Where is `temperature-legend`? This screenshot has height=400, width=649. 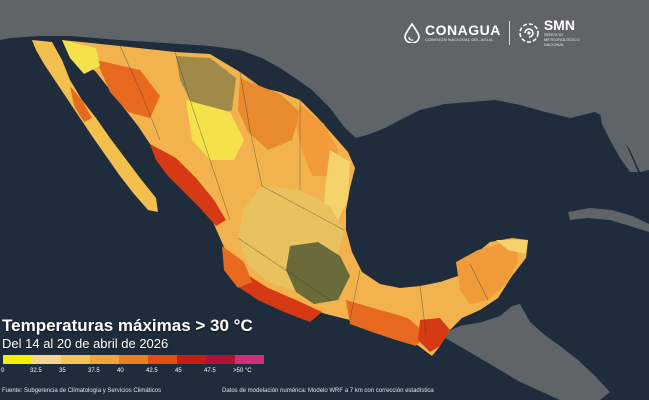
temperature-legend is located at coordinates (133, 359).